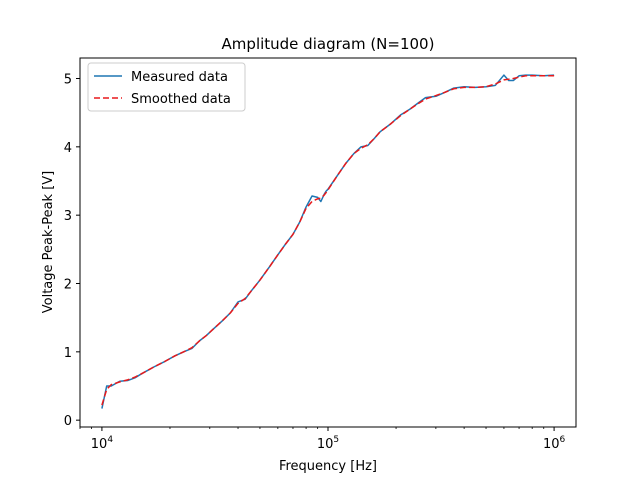  I want to click on legend-label: Smoothed data, so click(181, 99).